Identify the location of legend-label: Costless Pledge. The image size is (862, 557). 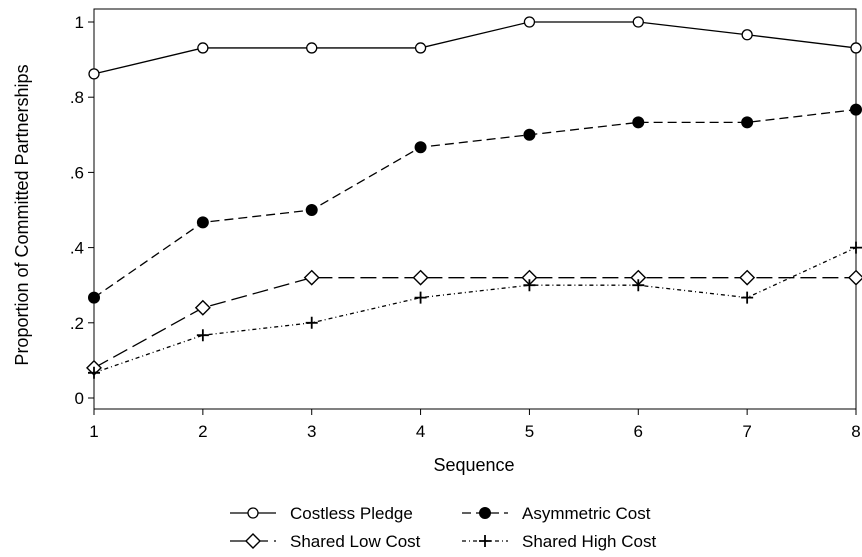
(351, 513).